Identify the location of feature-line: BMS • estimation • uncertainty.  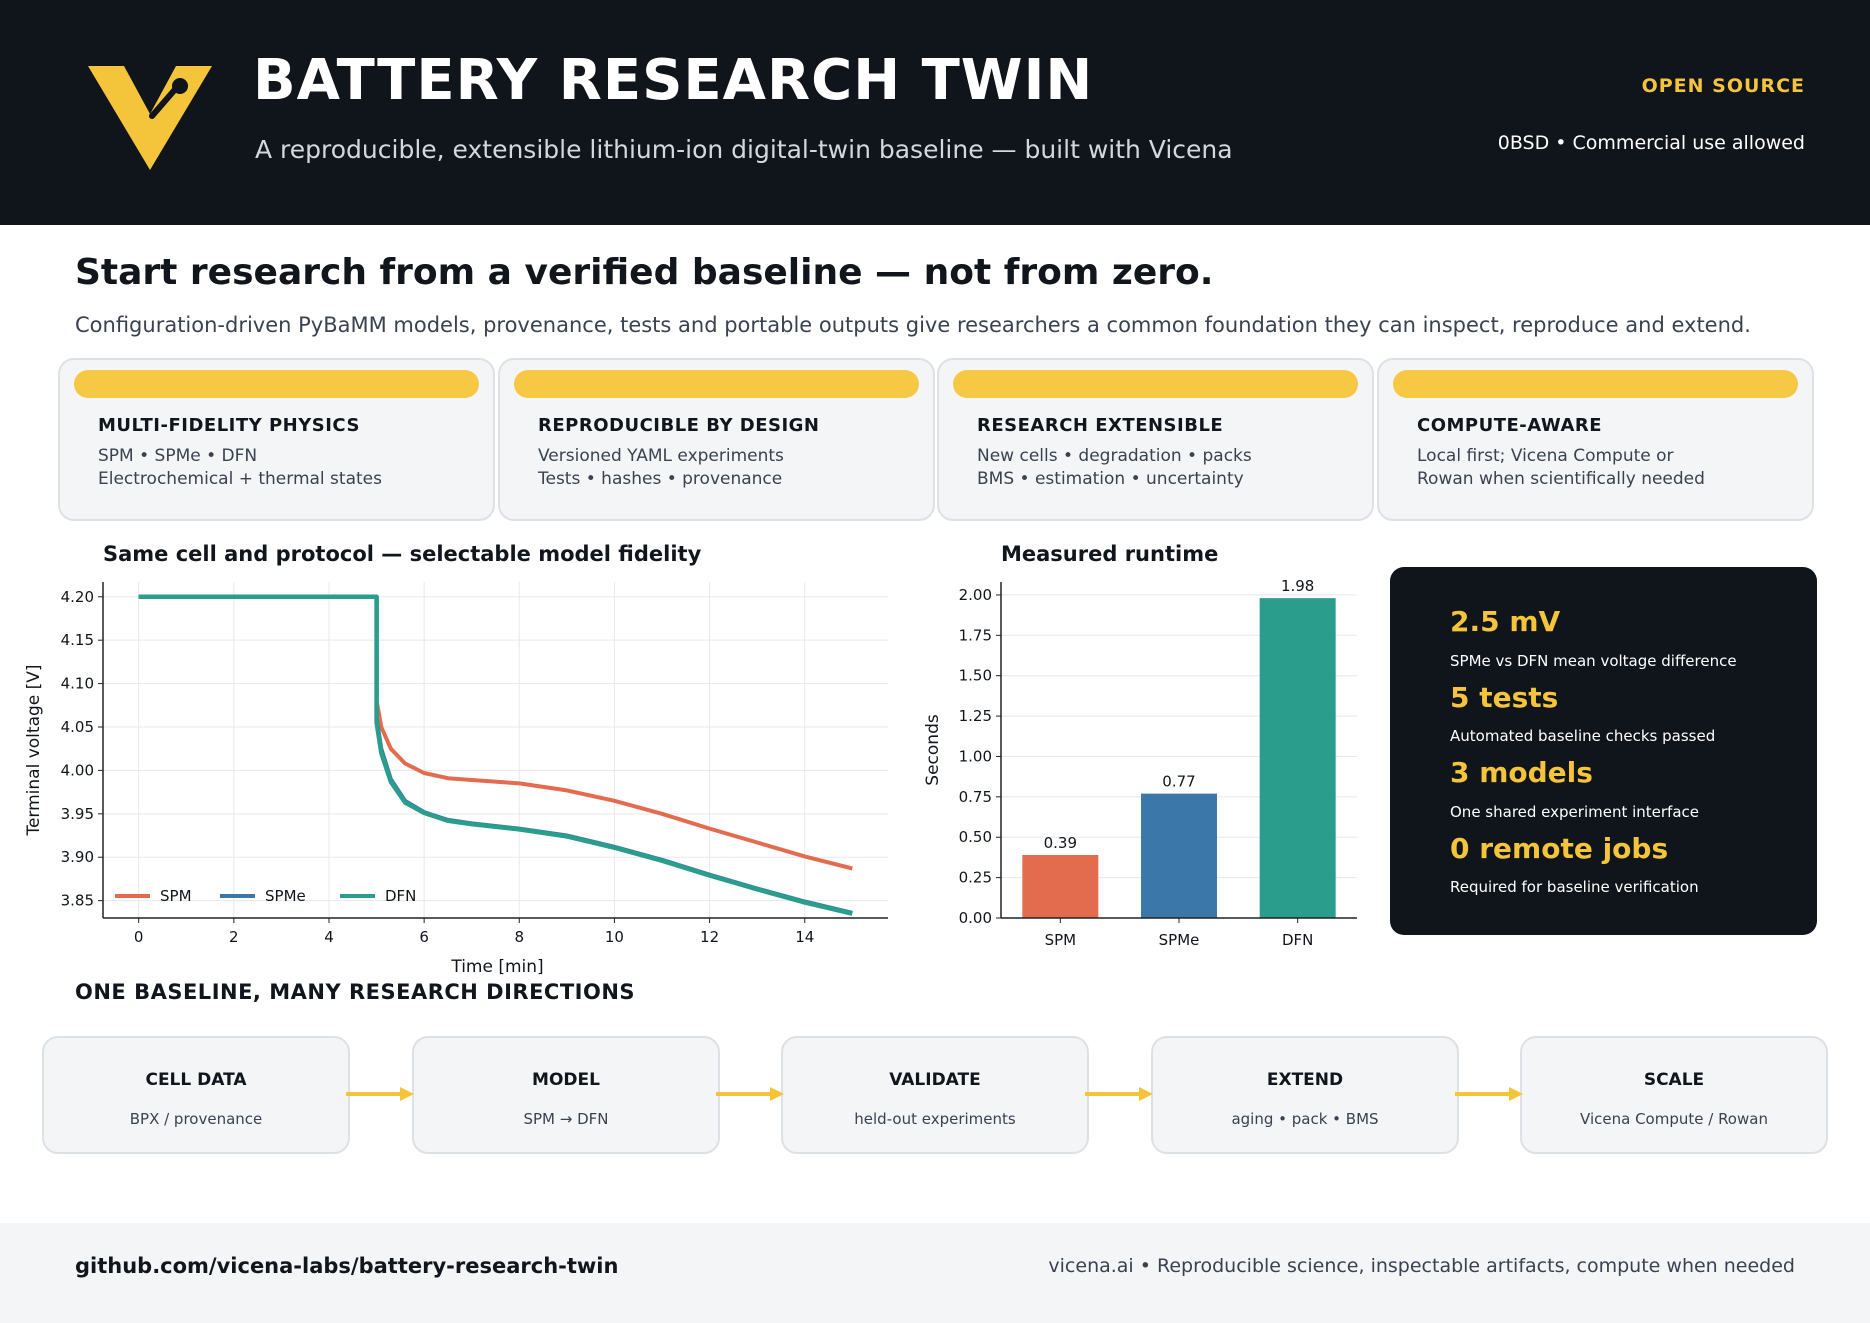
(1110, 479).